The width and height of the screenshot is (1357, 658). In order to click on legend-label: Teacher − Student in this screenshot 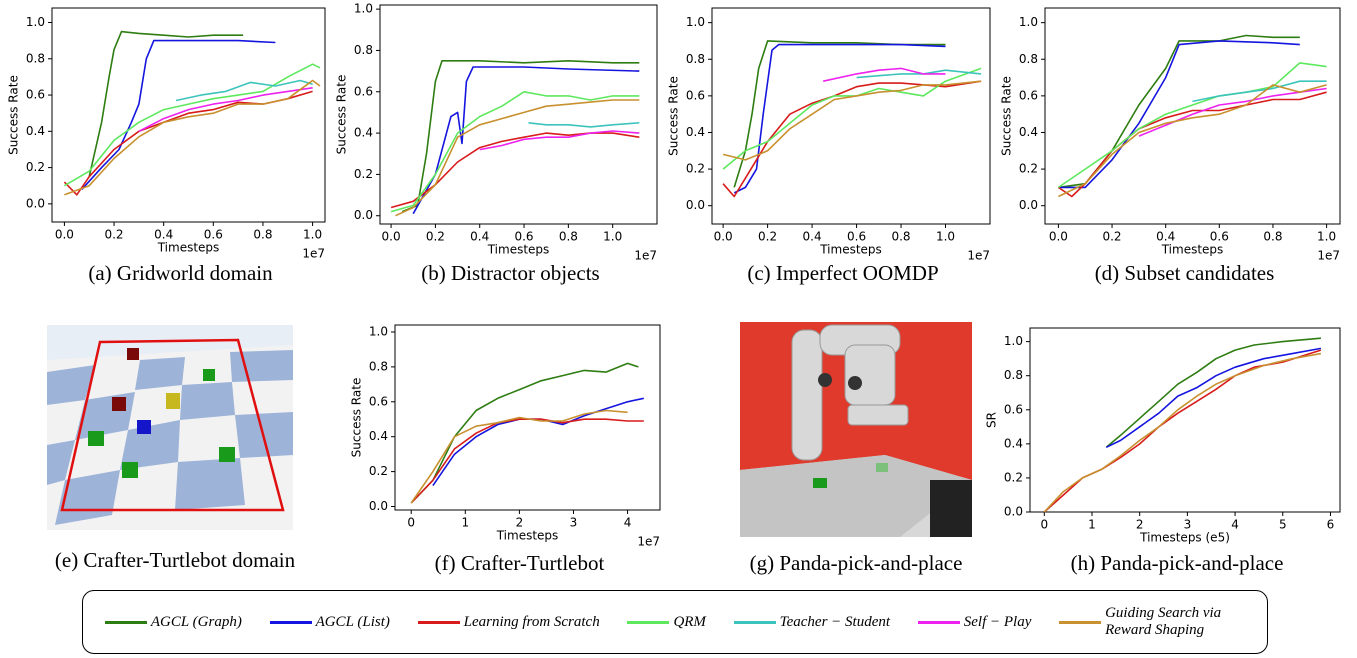, I will do `click(835, 621)`.